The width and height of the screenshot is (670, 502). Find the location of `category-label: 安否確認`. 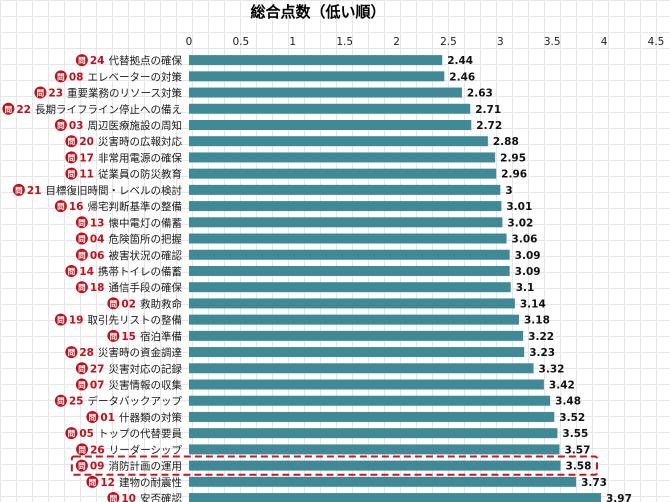

category-label: 安否確認 is located at coordinates (161, 497).